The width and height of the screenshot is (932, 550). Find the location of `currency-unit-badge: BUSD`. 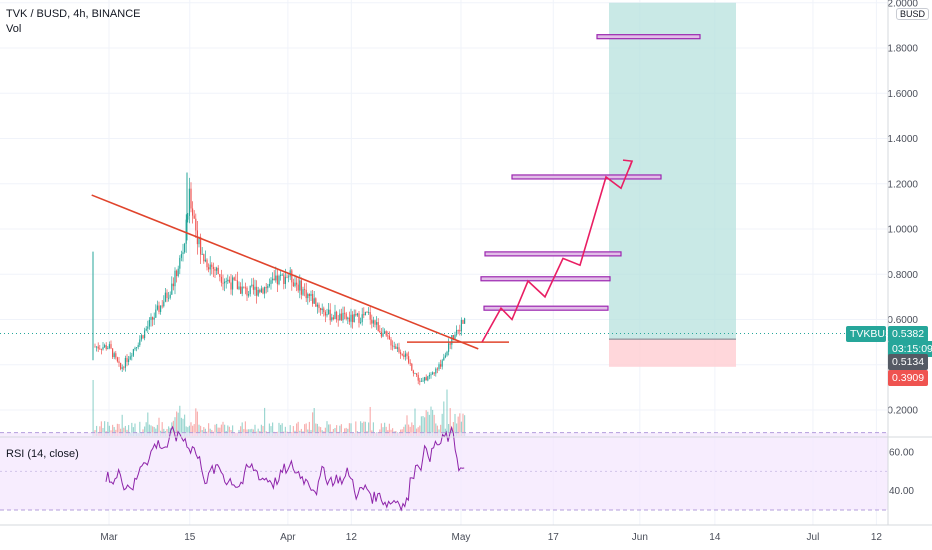

currency-unit-badge: BUSD is located at coordinates (913, 14).